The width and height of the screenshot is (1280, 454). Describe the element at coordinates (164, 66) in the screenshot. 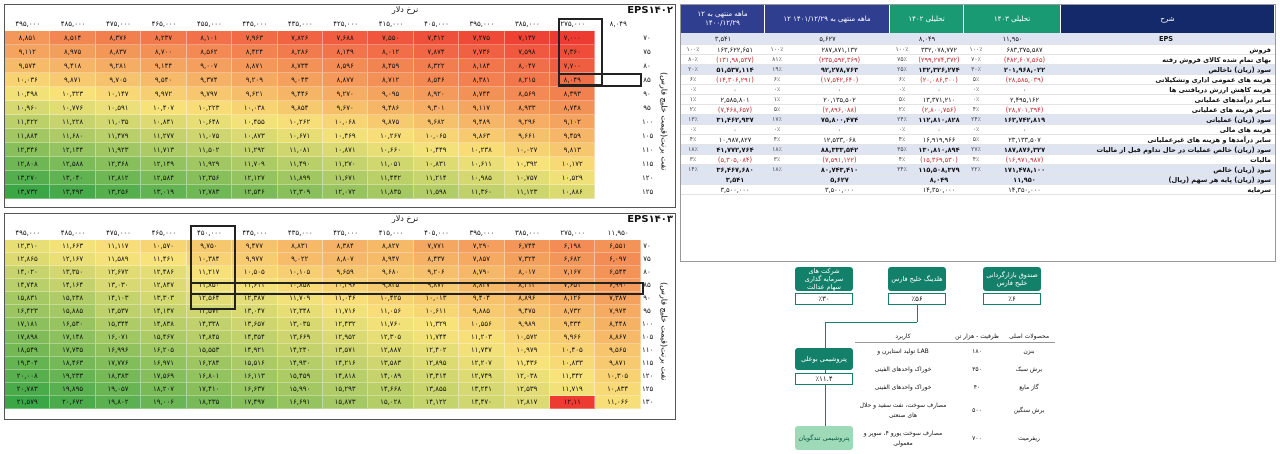

I see `eps-cell: ۹,۱۴۴` at that location.